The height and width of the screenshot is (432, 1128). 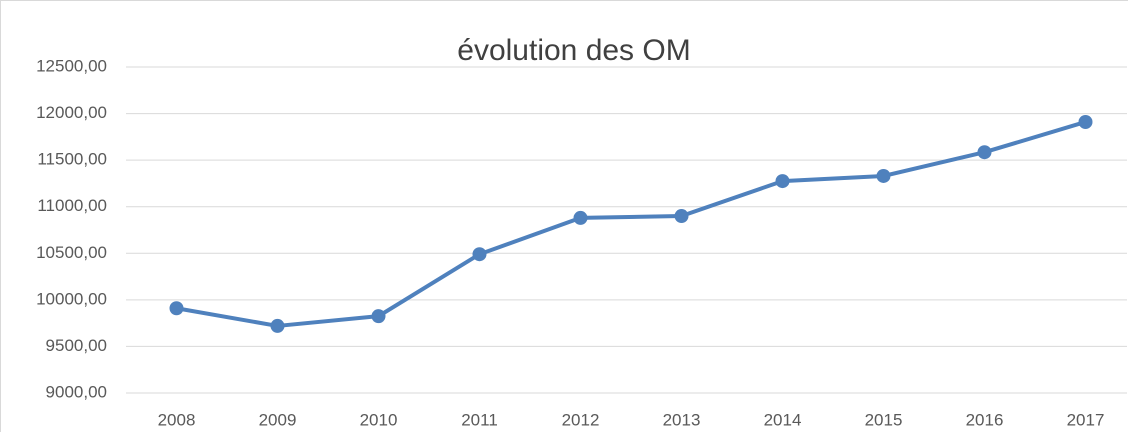 What do you see at coordinates (479, 419) in the screenshot?
I see `x-tick-label: 2011` at bounding box center [479, 419].